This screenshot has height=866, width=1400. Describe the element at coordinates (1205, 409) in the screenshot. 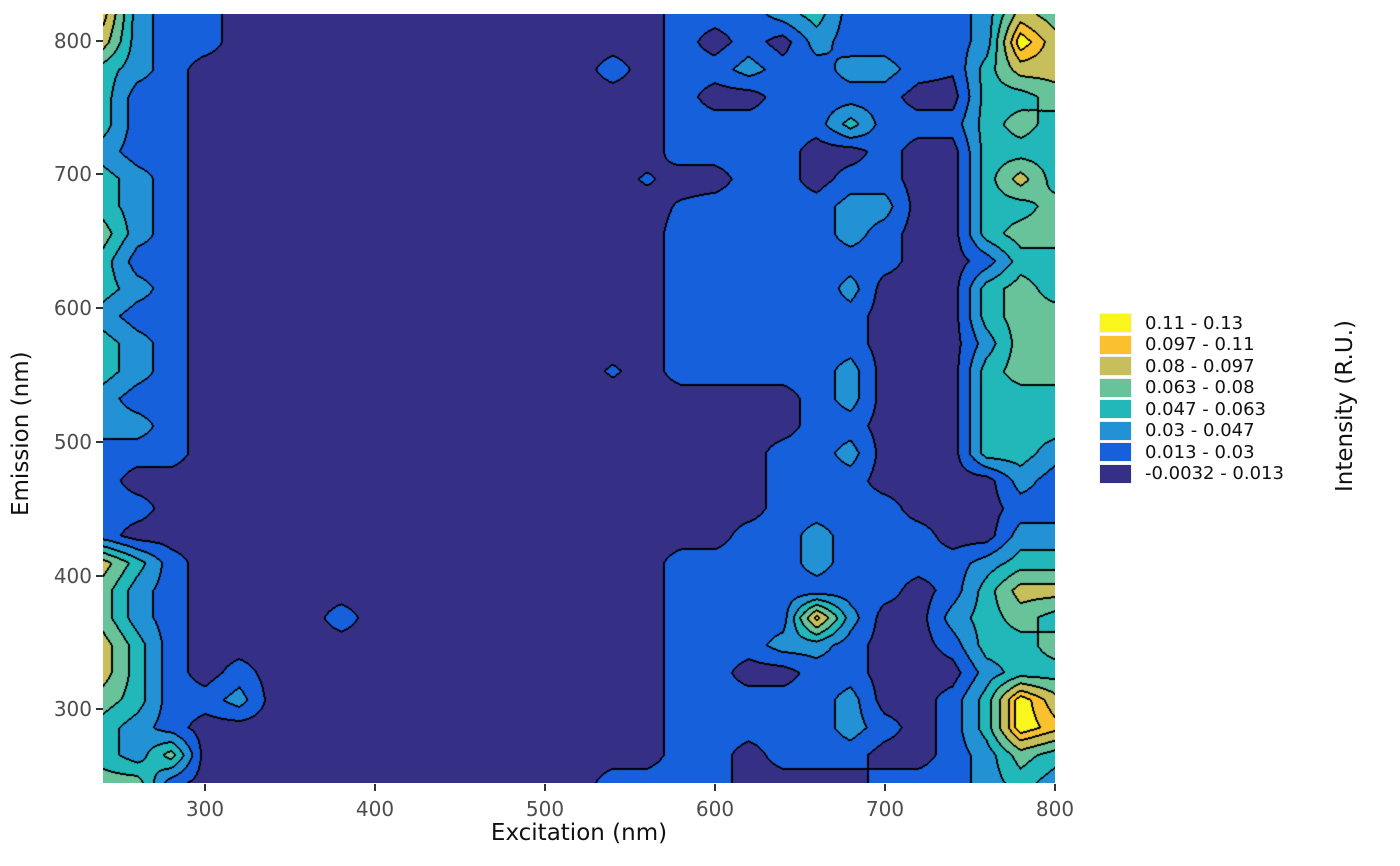

I see `legend-label: 0.047 - 0.063` at that location.